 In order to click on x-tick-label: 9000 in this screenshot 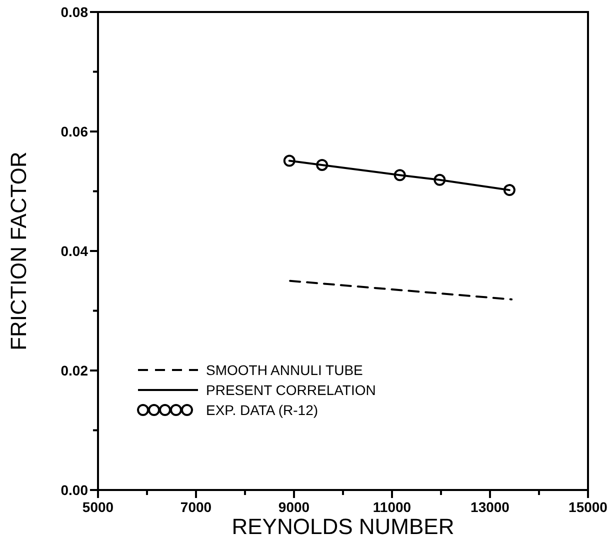, I will do `click(294, 507)`.